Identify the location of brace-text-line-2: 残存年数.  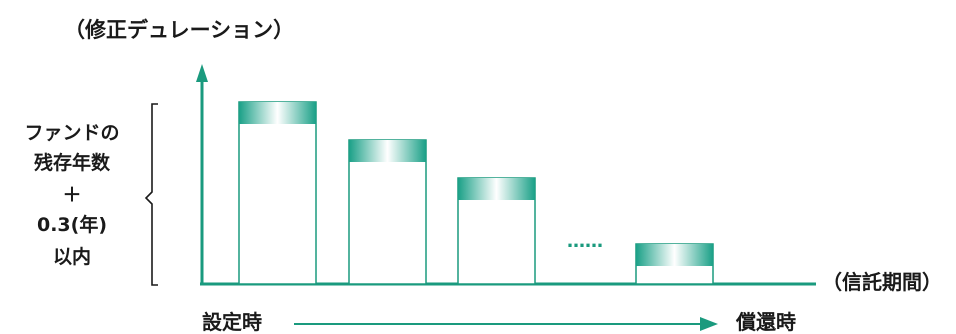
(71, 163).